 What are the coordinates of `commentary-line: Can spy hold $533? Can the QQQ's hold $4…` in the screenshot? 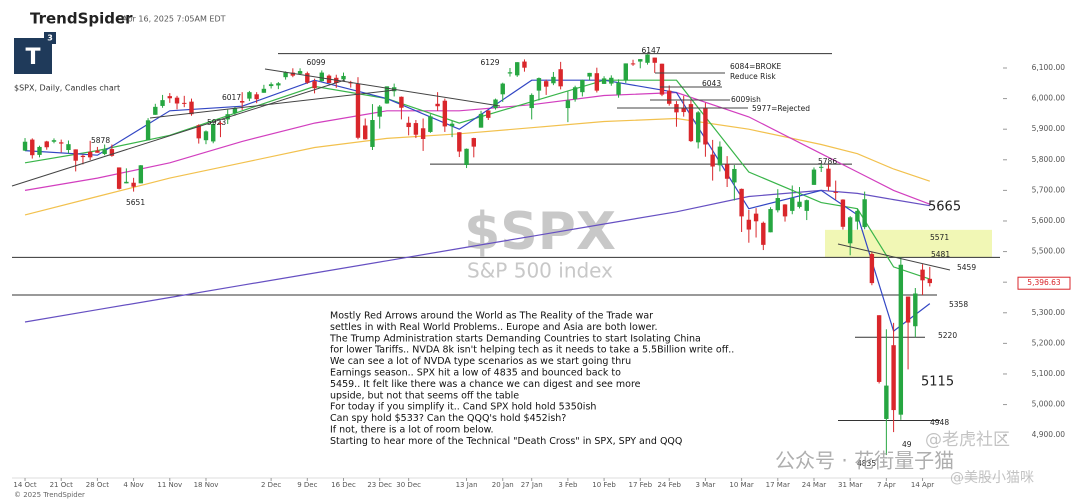 It's located at (448, 418).